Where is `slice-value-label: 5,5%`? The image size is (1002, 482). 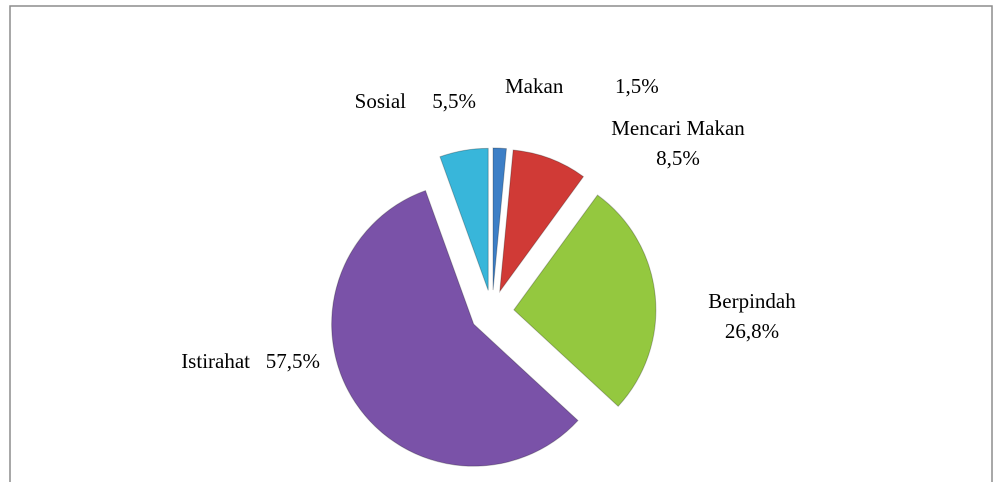
slice-value-label: 5,5% is located at coordinates (454, 101).